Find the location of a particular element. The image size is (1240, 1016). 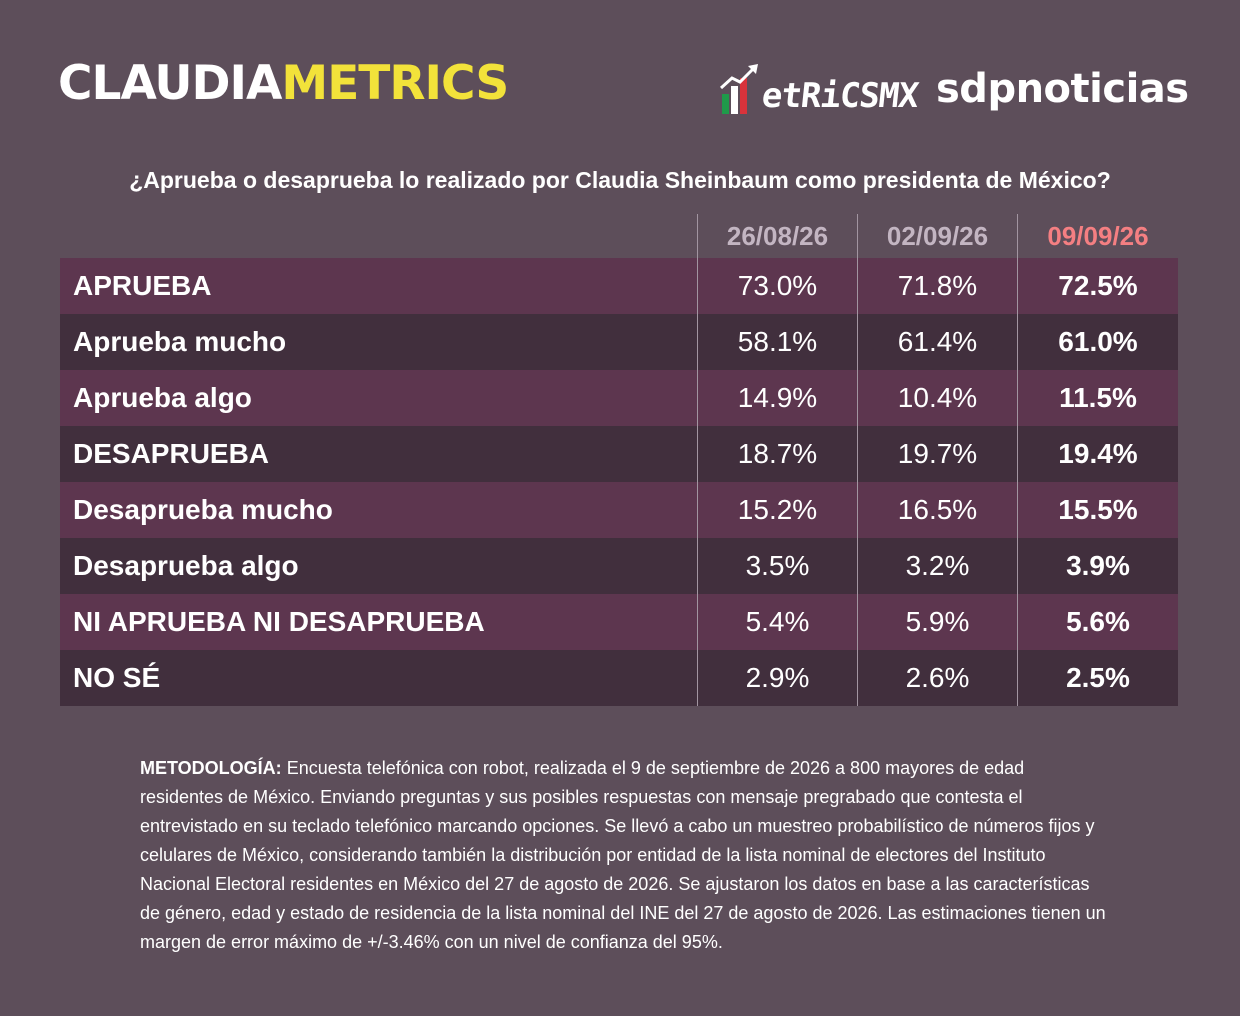

brand-part-metrics: METRICS is located at coordinates (395, 83).